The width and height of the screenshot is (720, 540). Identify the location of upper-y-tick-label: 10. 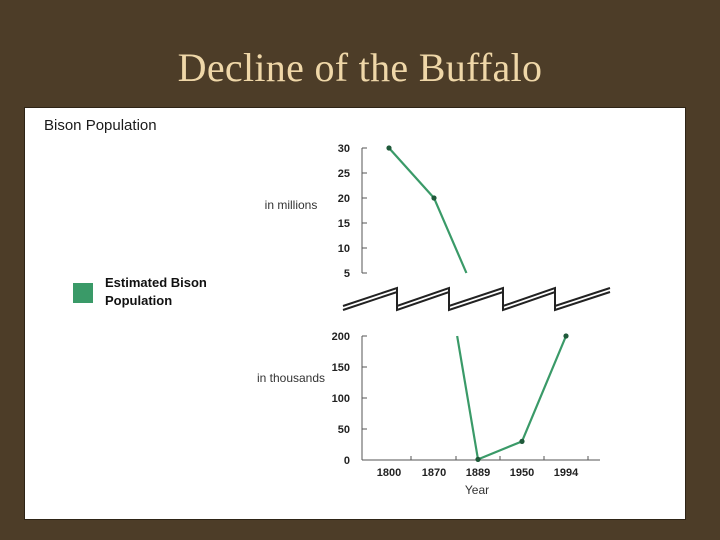
(344, 249).